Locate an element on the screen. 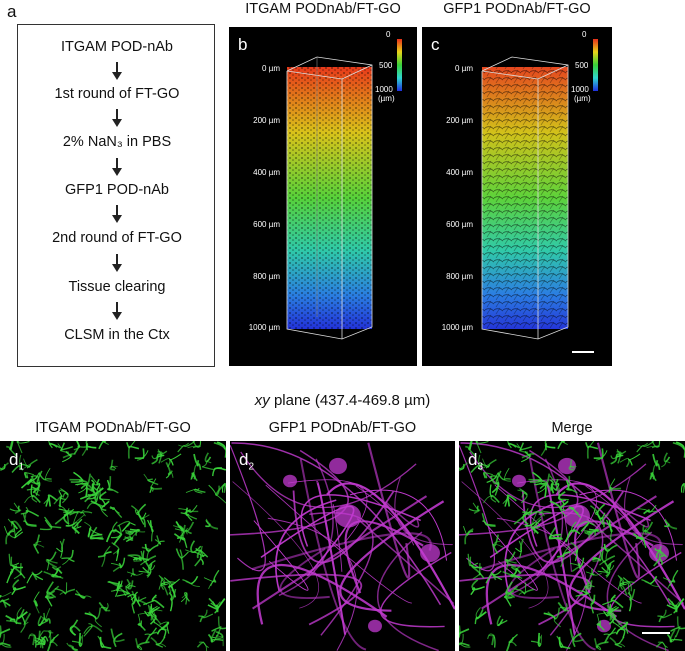 The image size is (685, 651). step-3: 2% NaN₃ in PBS is located at coordinates (117, 142).